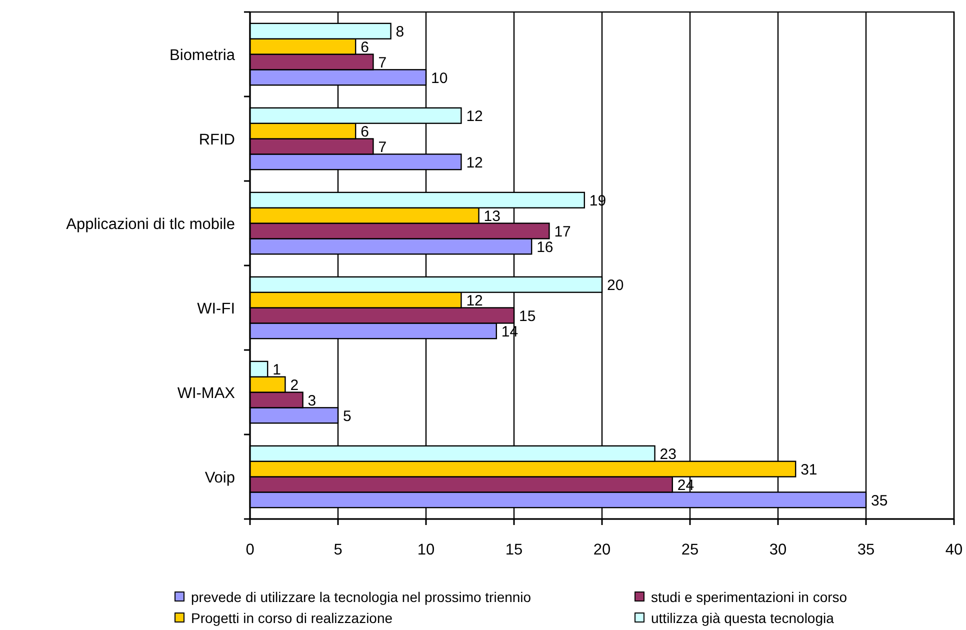 The image size is (966, 630). What do you see at coordinates (690, 550) in the screenshot?
I see `x-tick-label: 25` at bounding box center [690, 550].